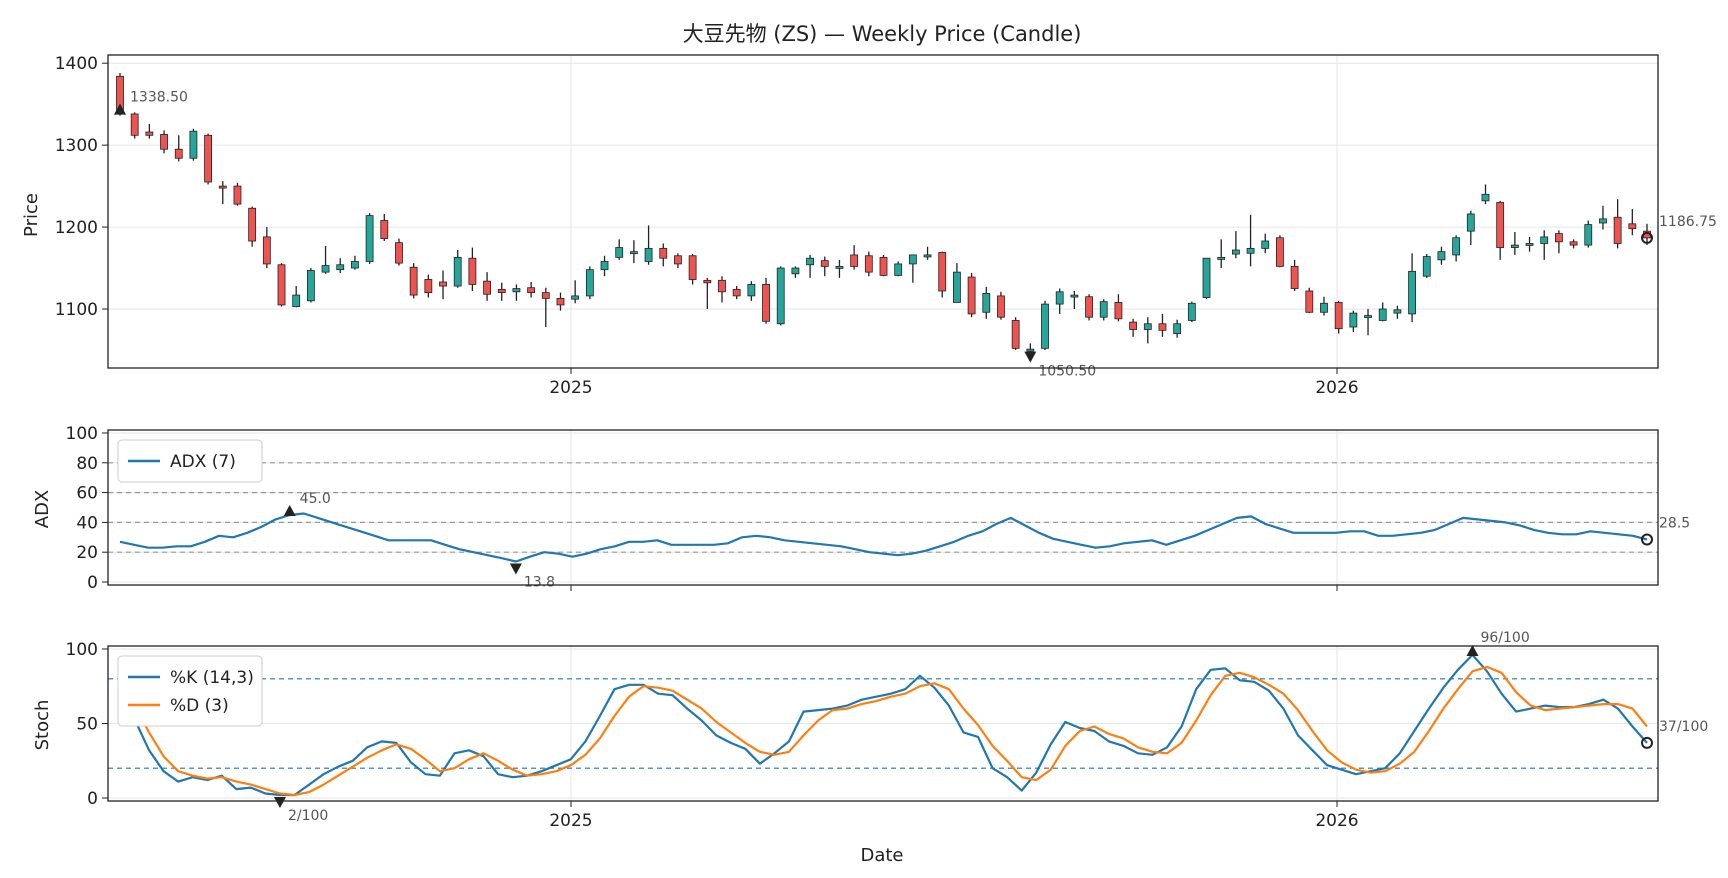  Describe the element at coordinates (515, 569) in the screenshot. I see `trough-marker` at that location.